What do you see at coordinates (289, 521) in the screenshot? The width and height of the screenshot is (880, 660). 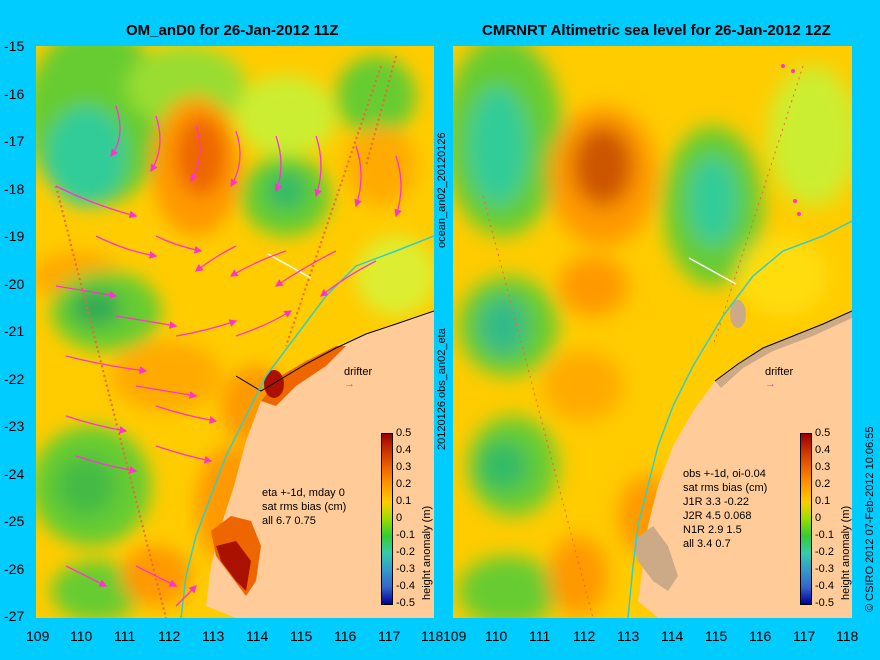 I see `stats-line: all 6.7 0.75` at bounding box center [289, 521].